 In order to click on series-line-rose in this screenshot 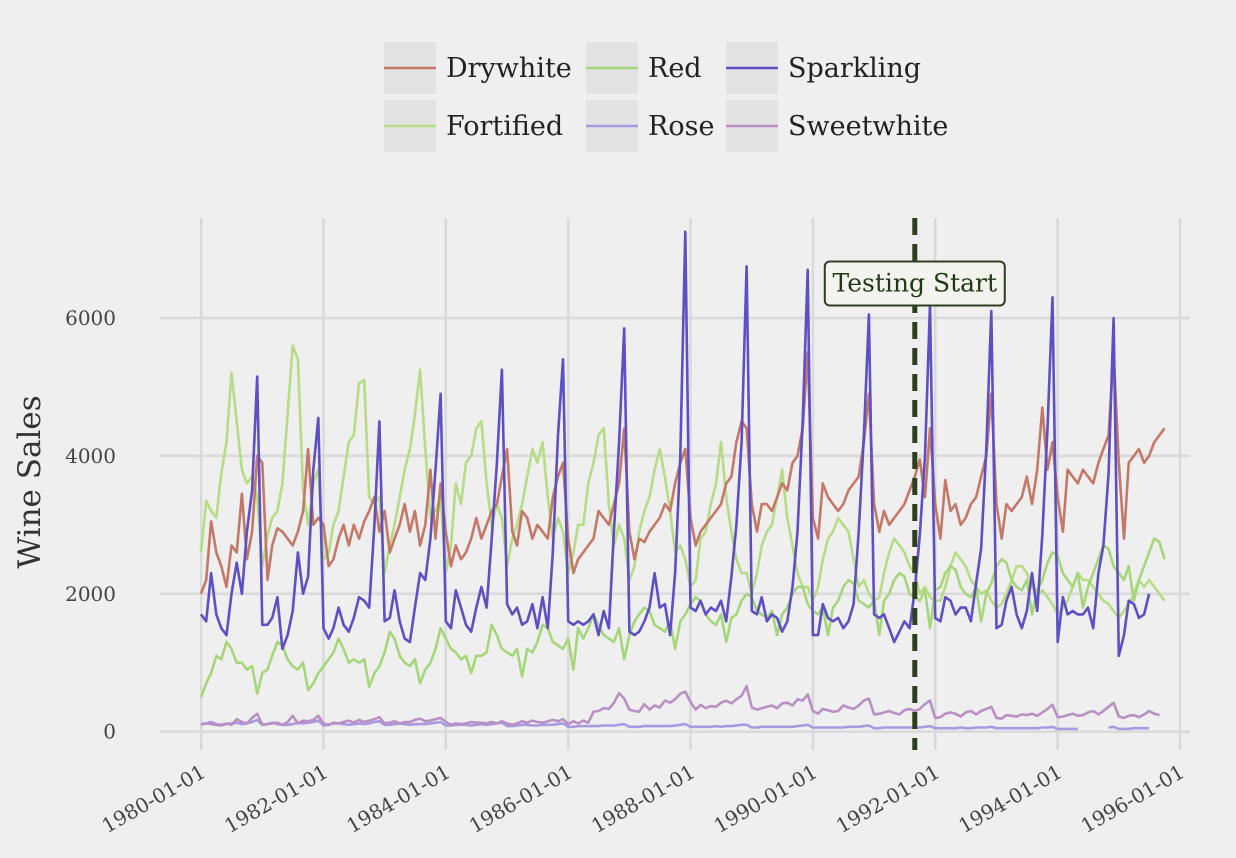, I will do `click(675, 724)`.